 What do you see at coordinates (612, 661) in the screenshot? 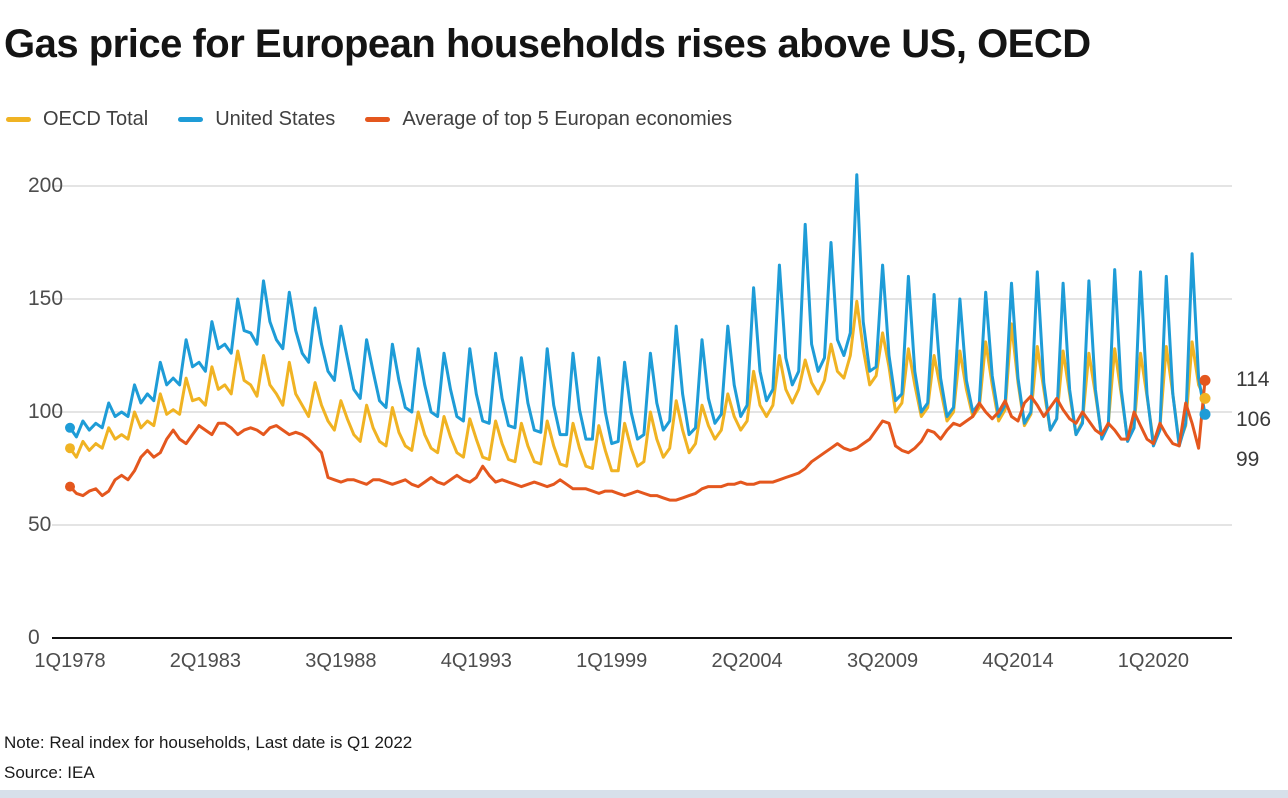
I see `x-axis-label: 1Q1999` at bounding box center [612, 661].